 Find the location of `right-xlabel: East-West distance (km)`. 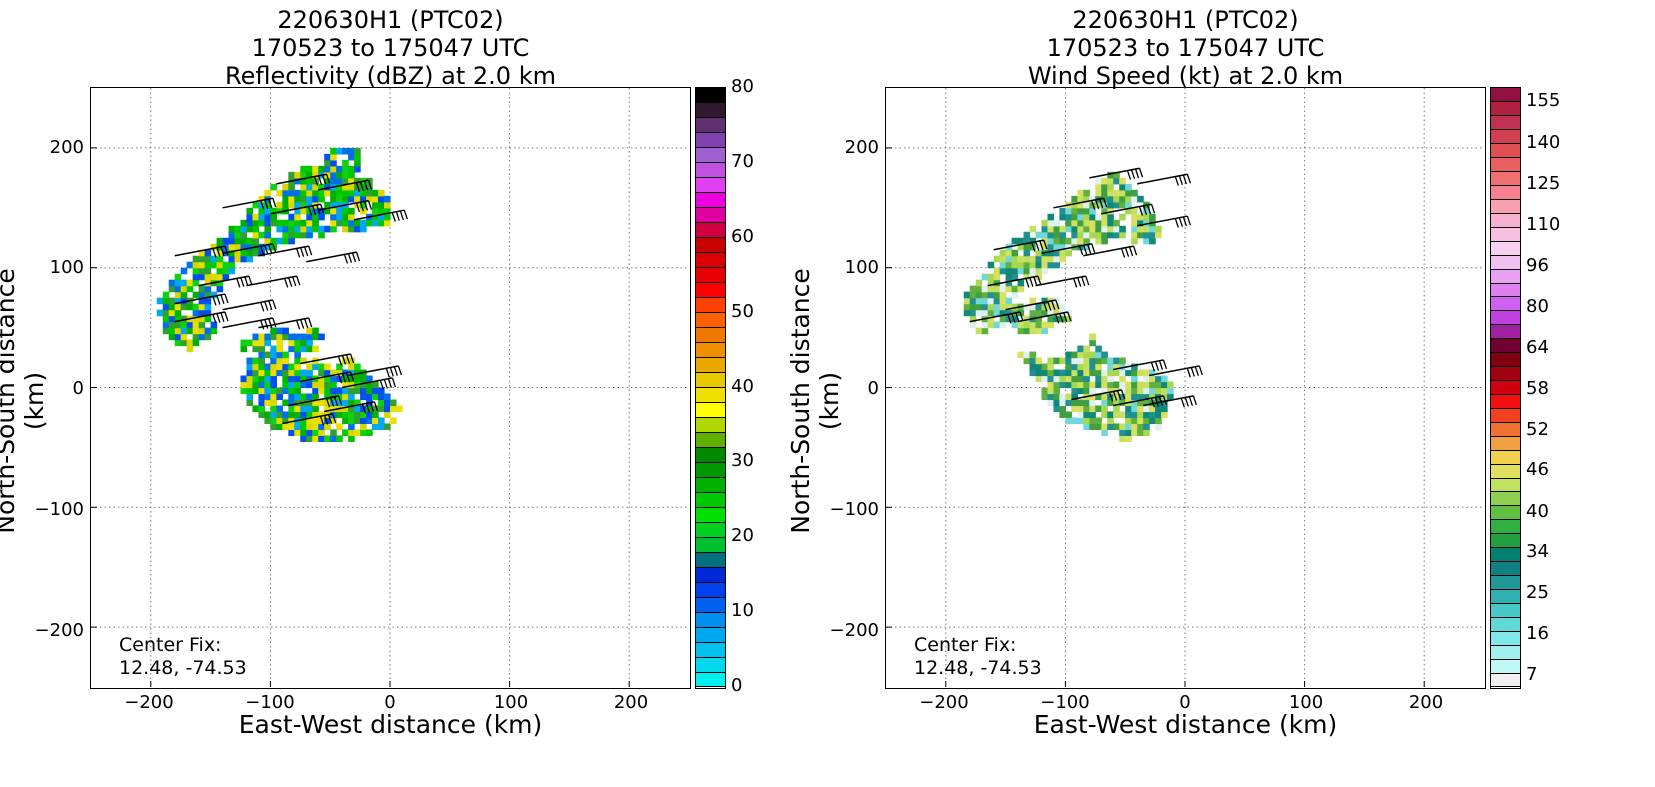

right-xlabel: East-West distance (km) is located at coordinates (1185, 724).